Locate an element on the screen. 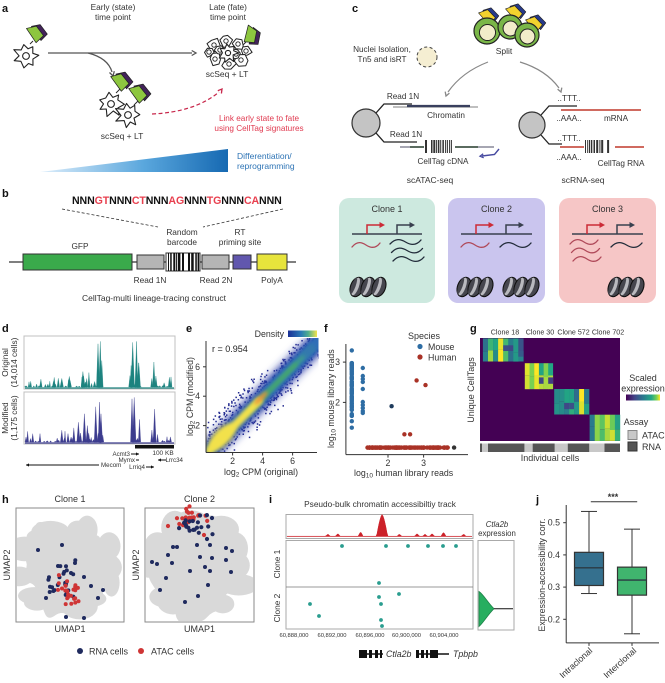 This screenshot has height=683, width=665. svg-text: RNA cells is located at coordinates (109, 652).